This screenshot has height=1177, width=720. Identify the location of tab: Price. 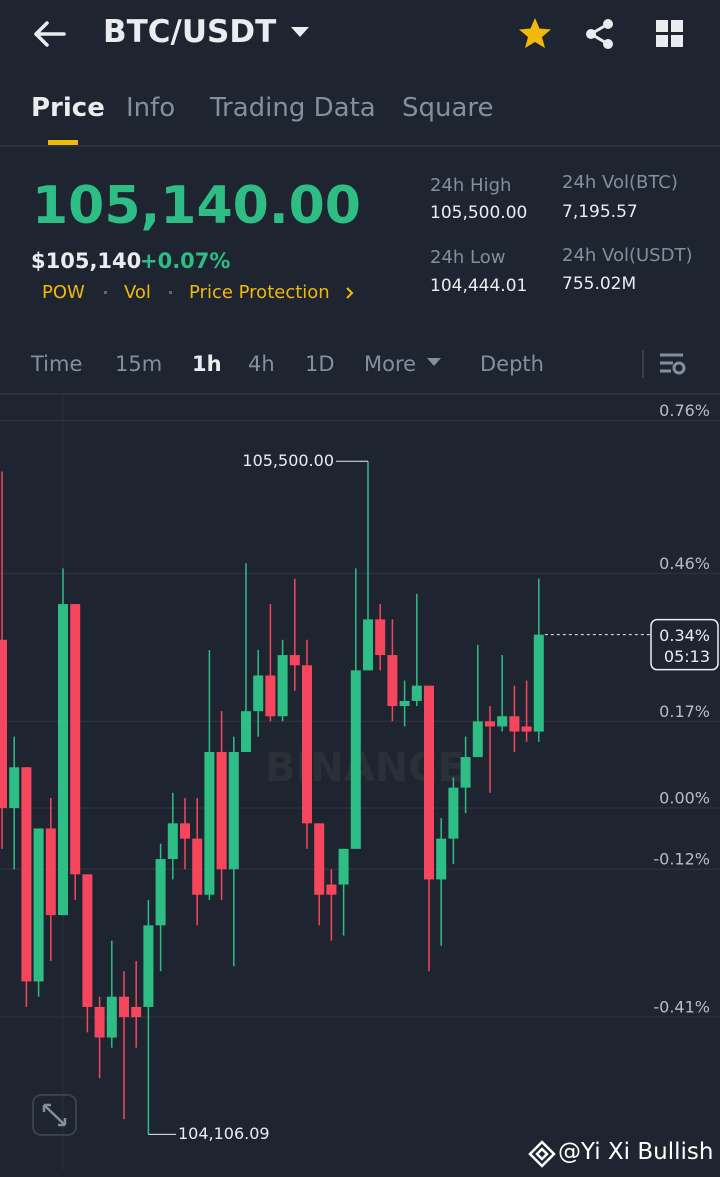
(68, 108).